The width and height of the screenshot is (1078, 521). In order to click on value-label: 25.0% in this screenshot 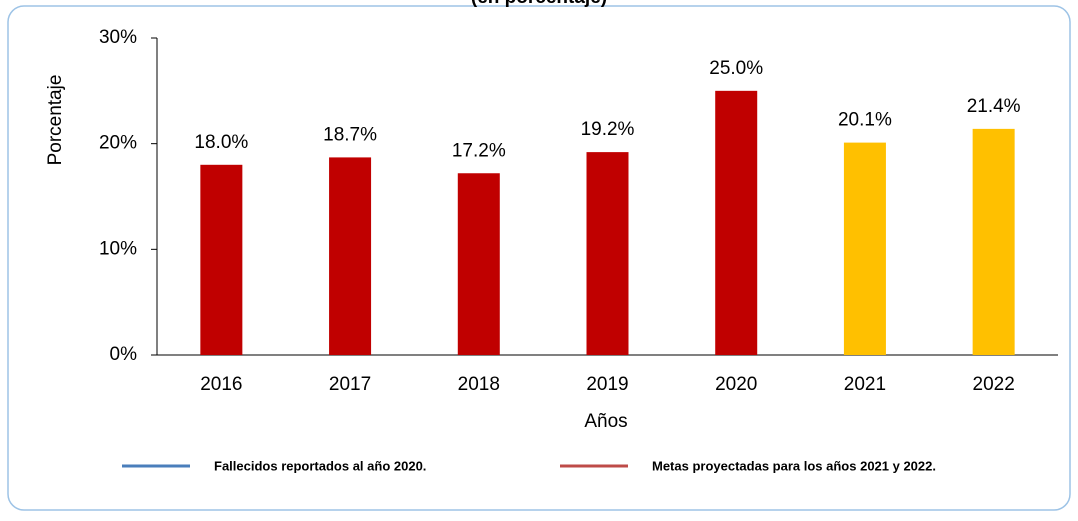, I will do `click(736, 68)`.